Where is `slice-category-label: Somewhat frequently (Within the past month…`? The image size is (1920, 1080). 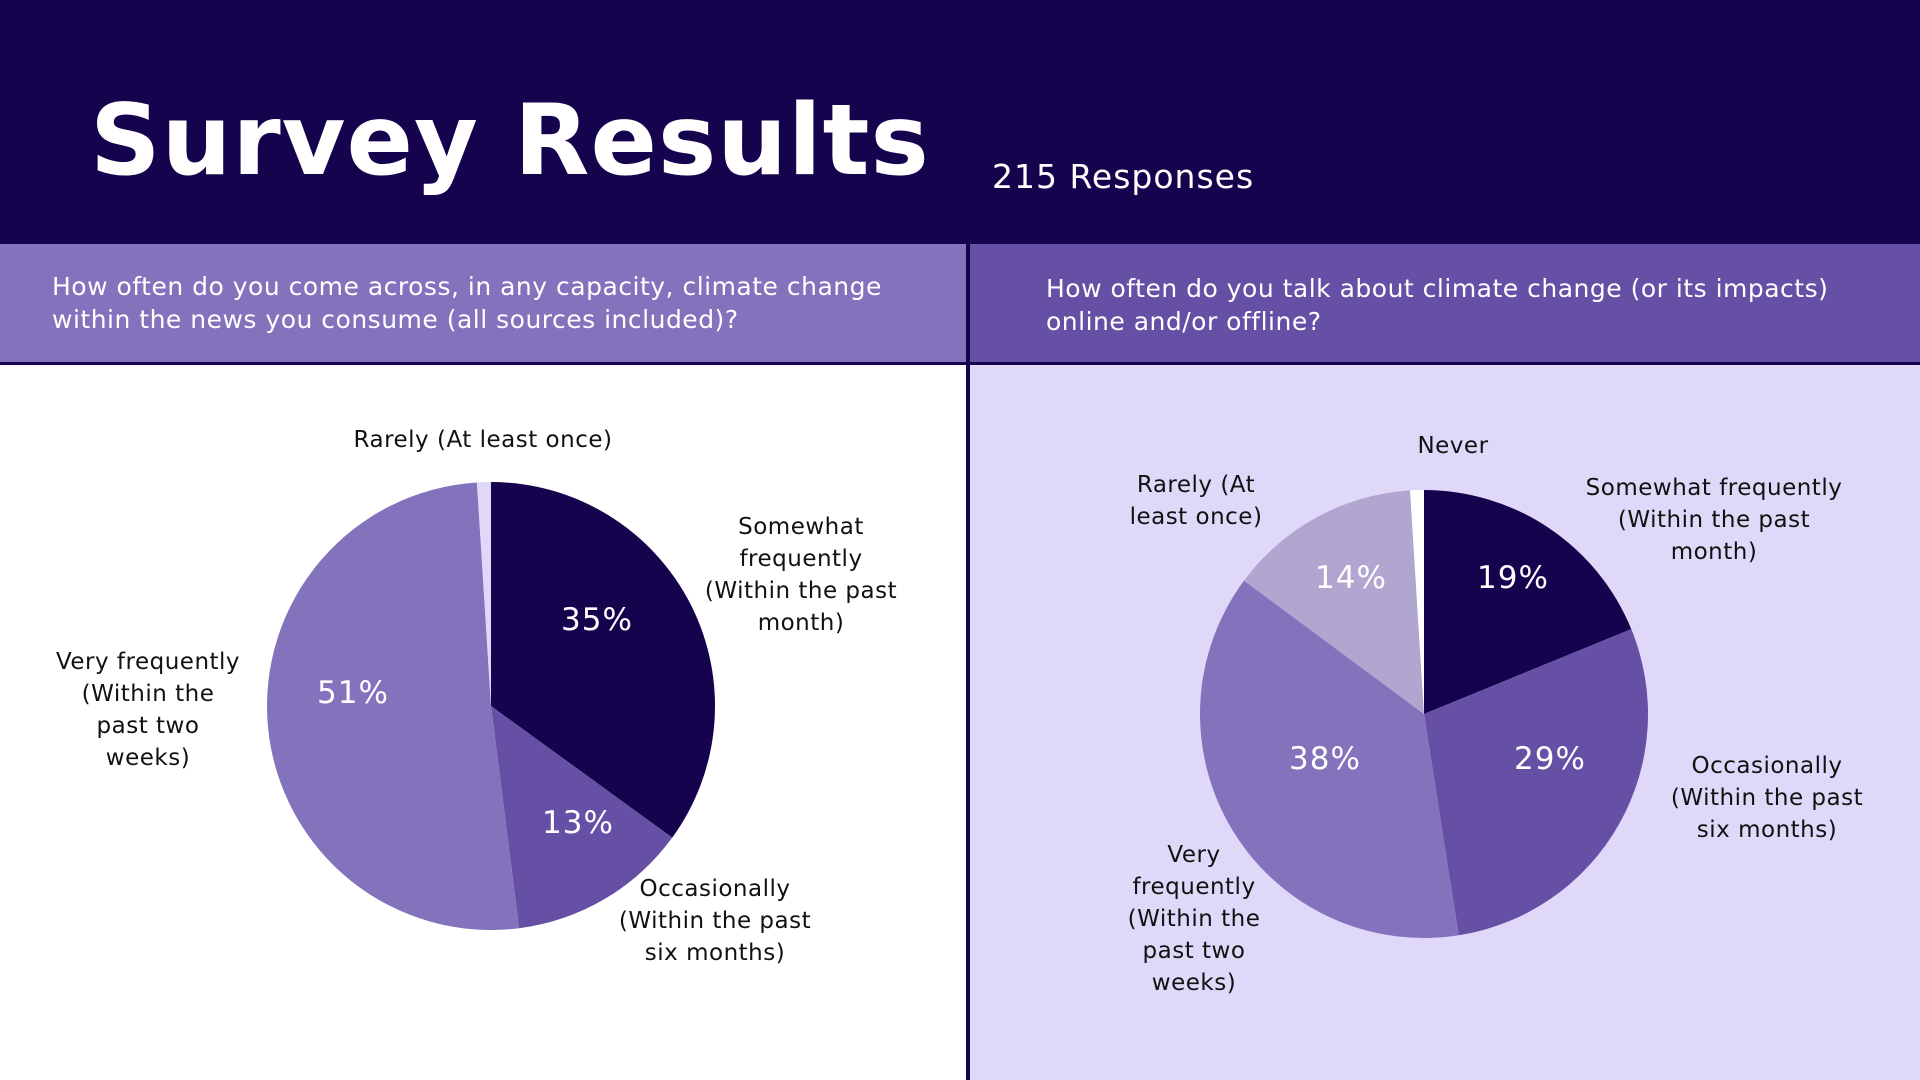 slice-category-label: Somewhat frequently (Within the past month… is located at coordinates (1714, 520).